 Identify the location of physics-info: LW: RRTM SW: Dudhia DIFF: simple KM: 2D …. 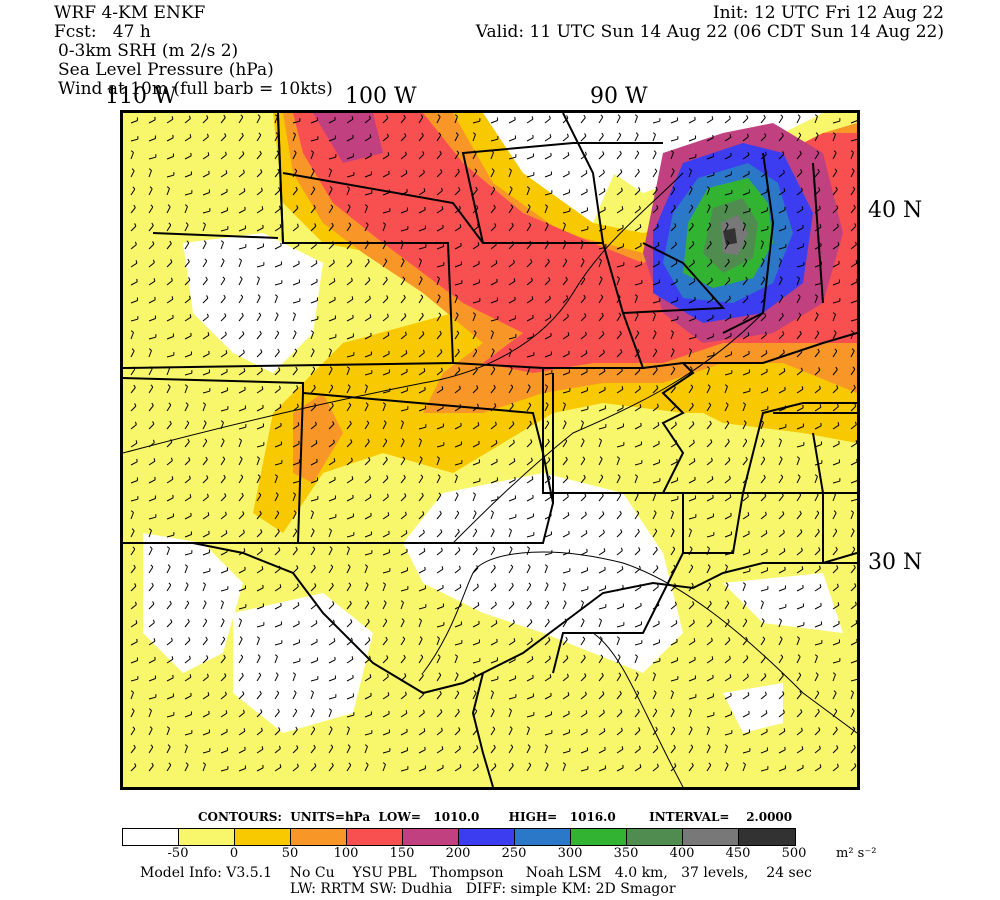
(483, 889).